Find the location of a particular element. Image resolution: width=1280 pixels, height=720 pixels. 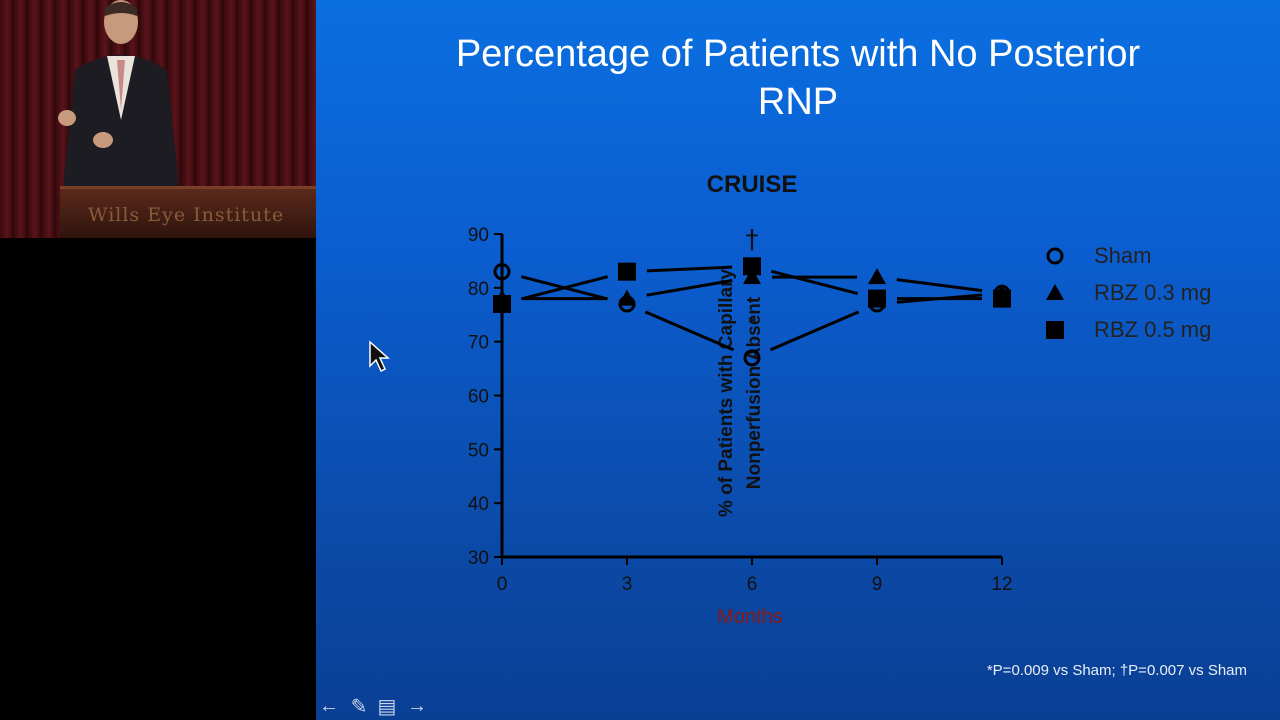

x-axis-label: Months is located at coordinates (750, 617).